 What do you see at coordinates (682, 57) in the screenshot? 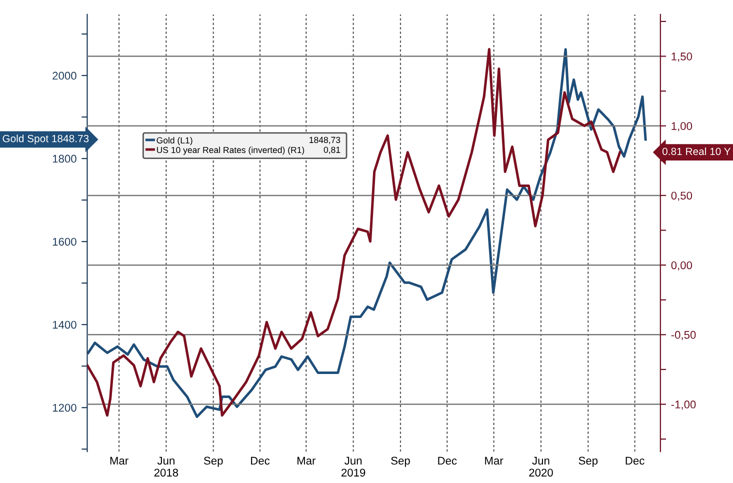
I see `y2-tick-label: 1,50` at bounding box center [682, 57].